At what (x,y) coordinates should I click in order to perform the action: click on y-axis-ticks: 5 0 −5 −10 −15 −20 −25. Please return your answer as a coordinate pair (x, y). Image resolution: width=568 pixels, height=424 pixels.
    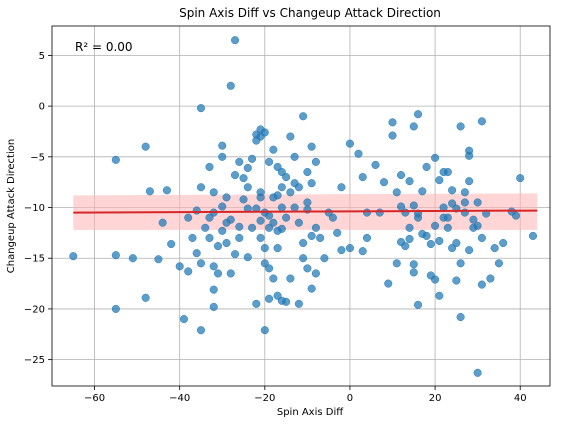
    Looking at the image, I should click on (38, 208).